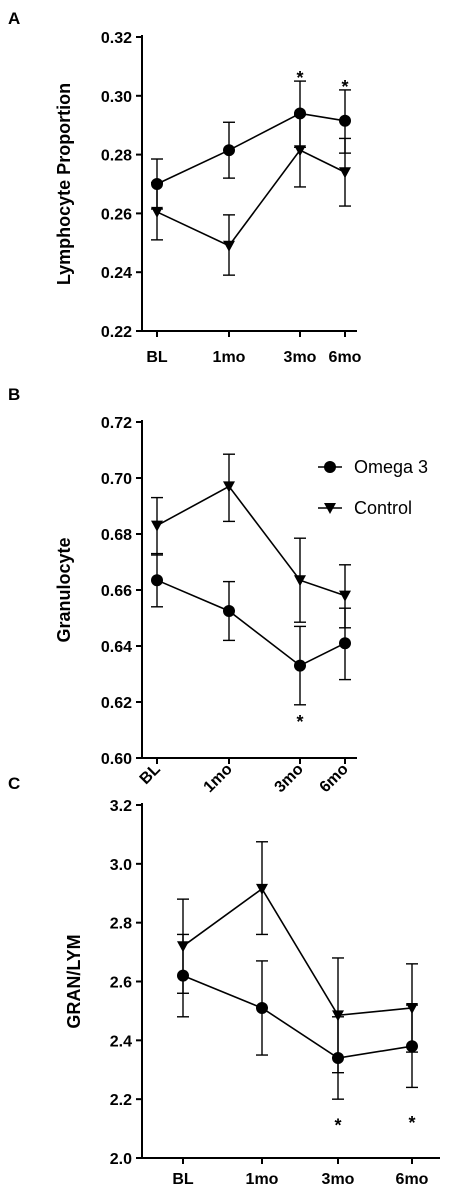  Describe the element at coordinates (116, 535) in the screenshot. I see `y-tick-label: 0.68` at that location.